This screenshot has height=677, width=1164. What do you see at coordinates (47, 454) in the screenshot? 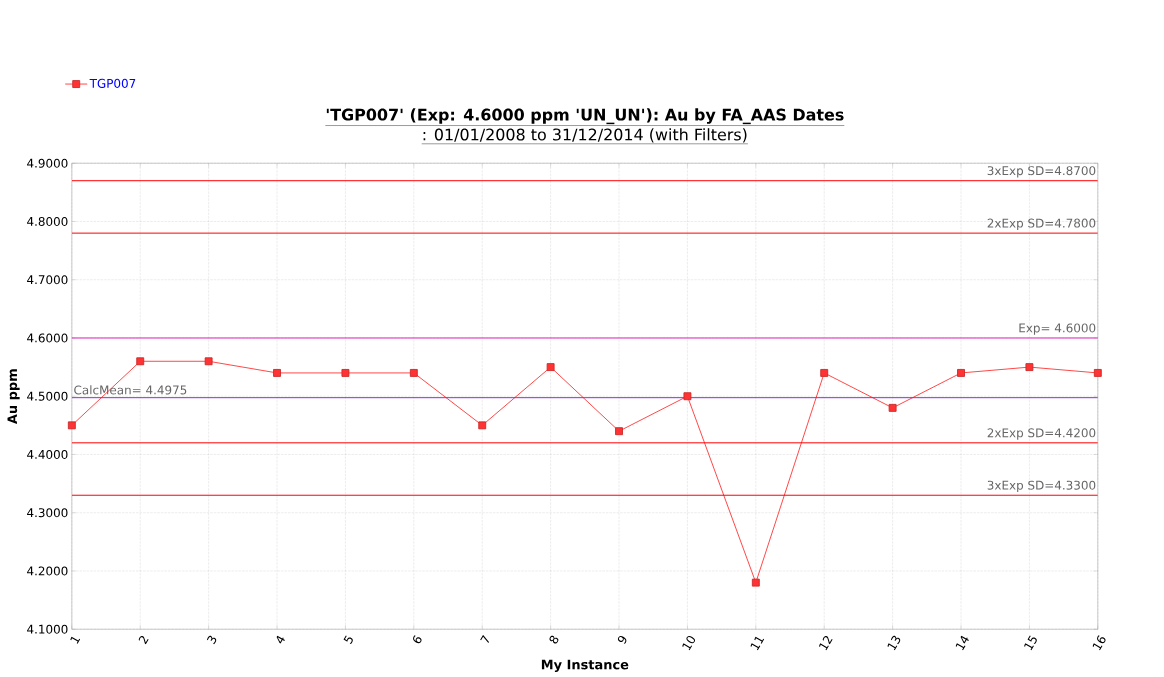
I see `y-tick-label: 4.4000` at bounding box center [47, 454].